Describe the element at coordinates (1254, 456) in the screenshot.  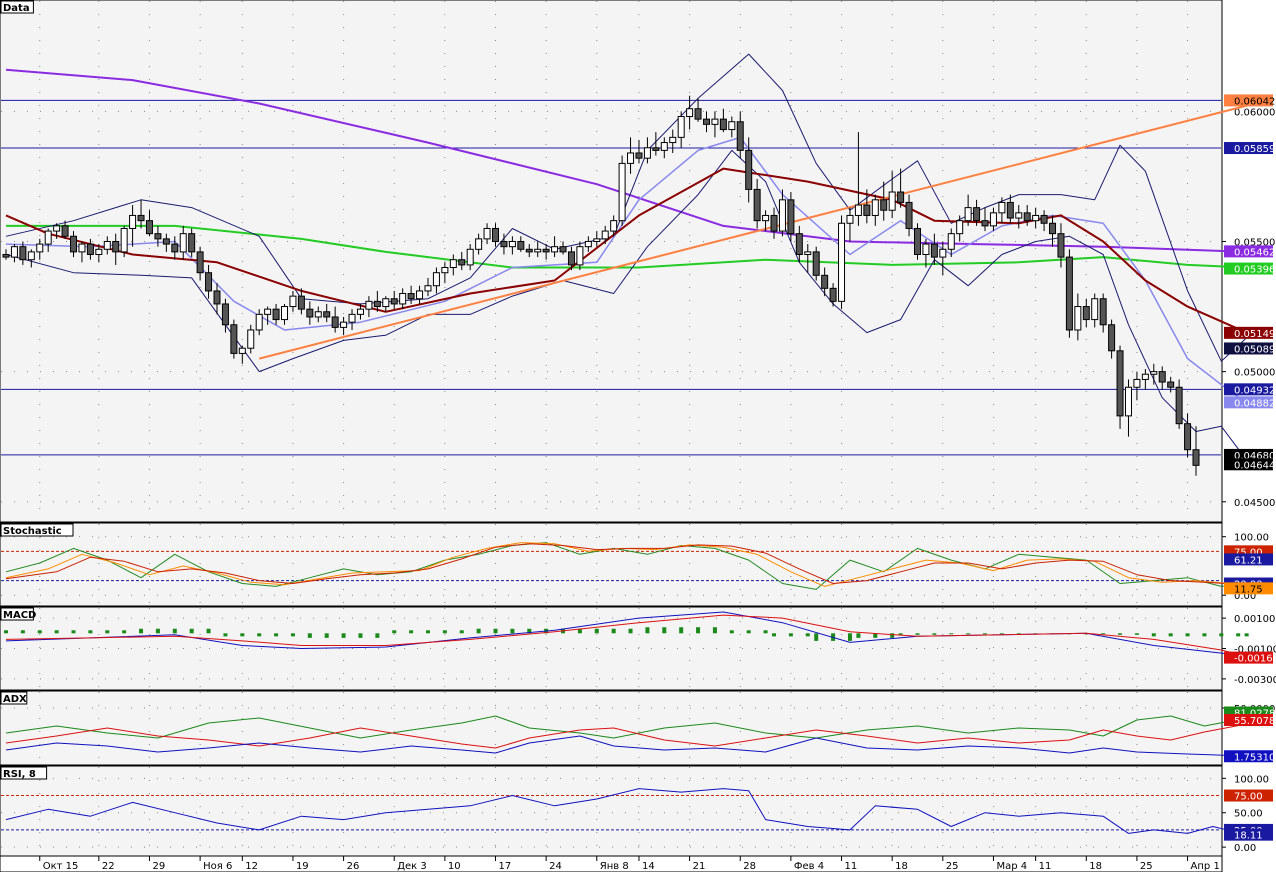
I see `price-tag-label: 0.04680` at that location.